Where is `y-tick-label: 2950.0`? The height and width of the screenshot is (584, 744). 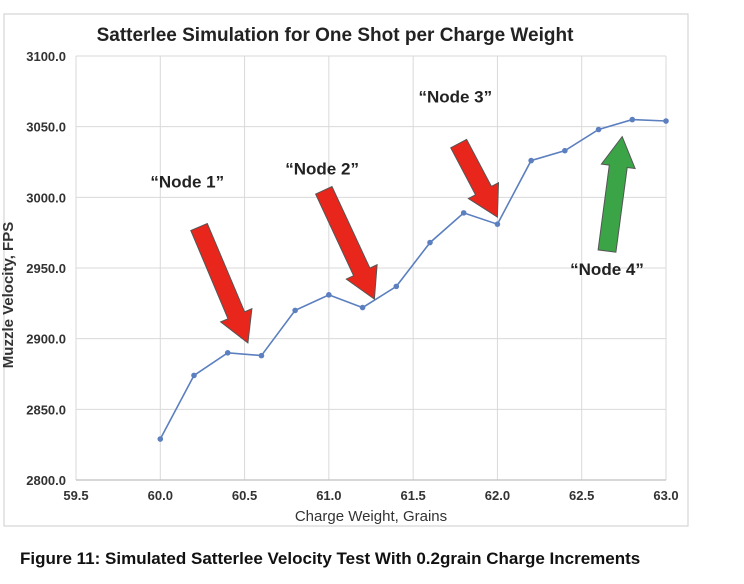 y-tick-label: 2950.0 is located at coordinates (46, 268).